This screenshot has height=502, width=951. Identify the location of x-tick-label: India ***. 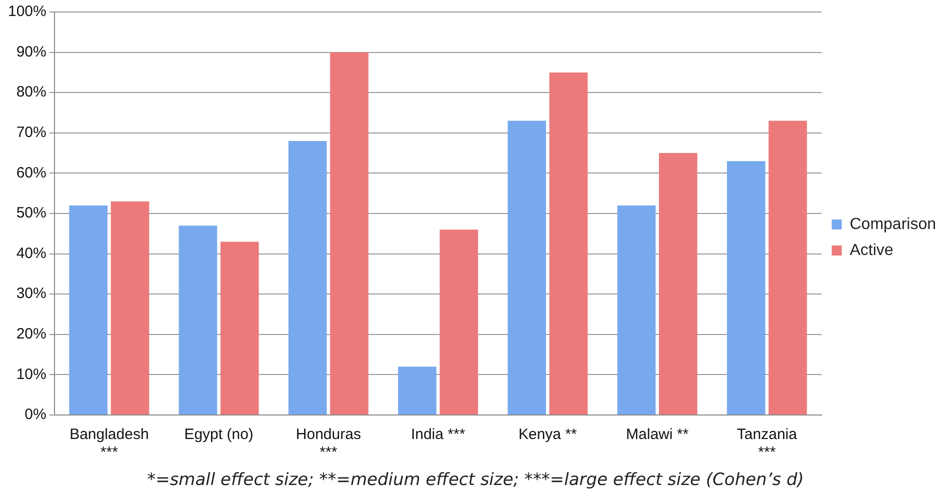
(438, 435).